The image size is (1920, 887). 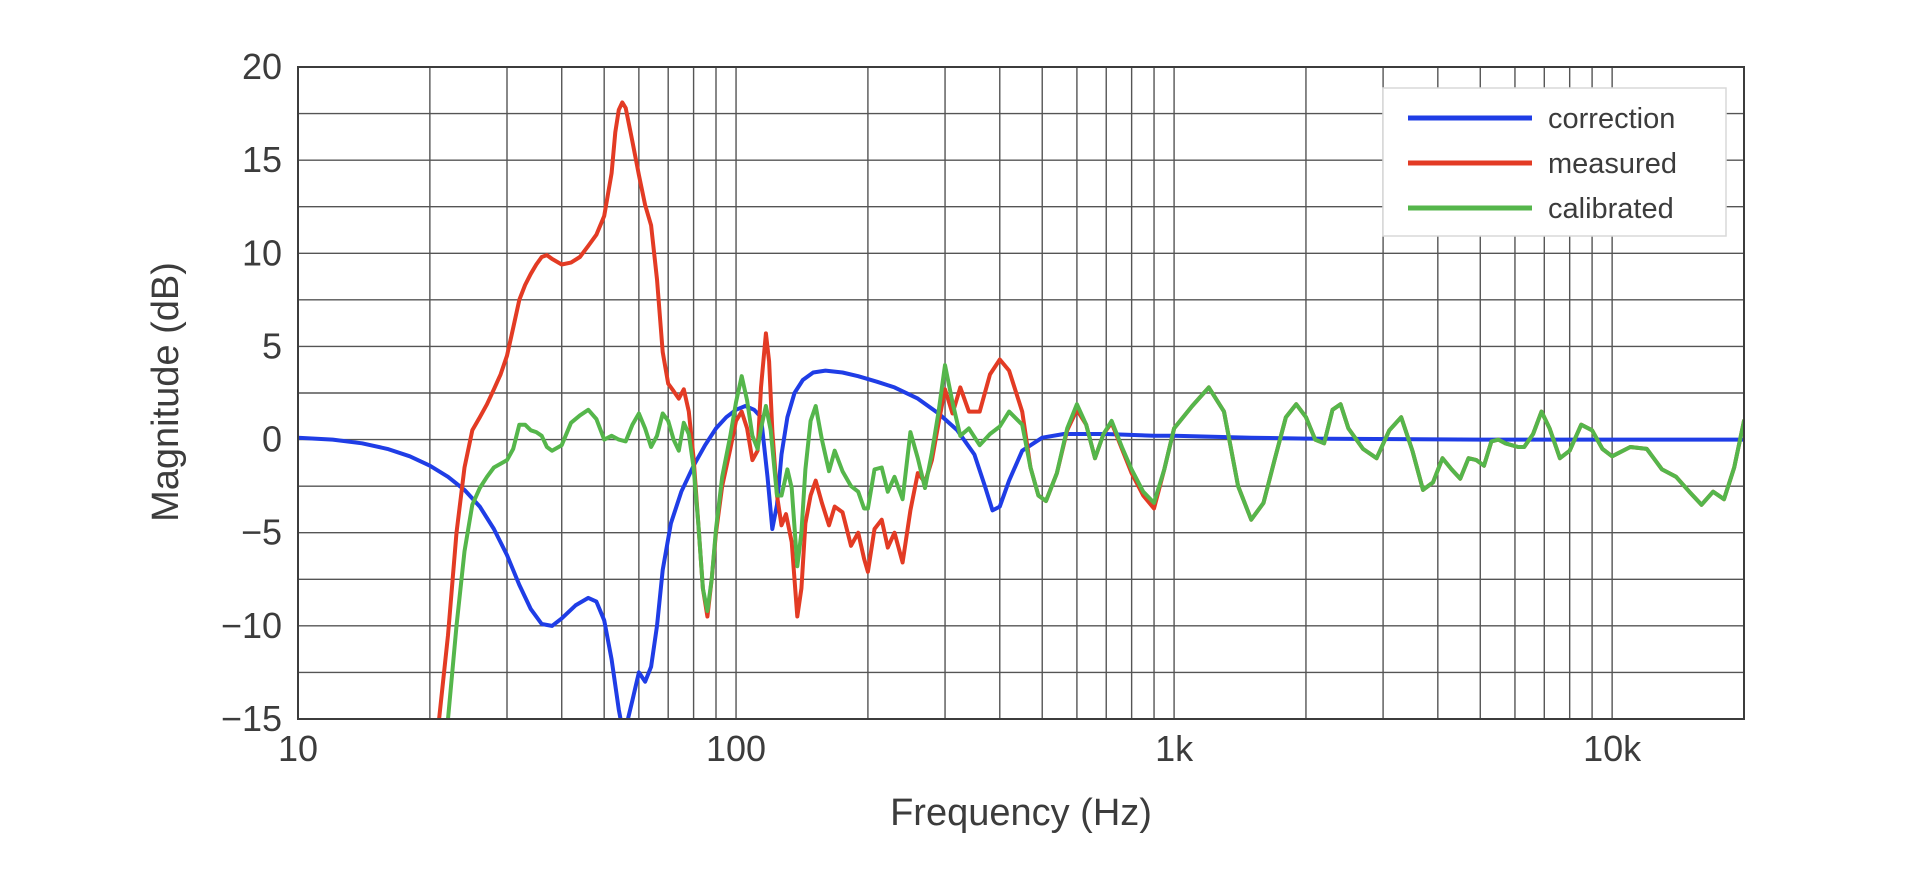 What do you see at coordinates (166, 392) in the screenshot?
I see `y-axis-label: Magnitude (dB)` at bounding box center [166, 392].